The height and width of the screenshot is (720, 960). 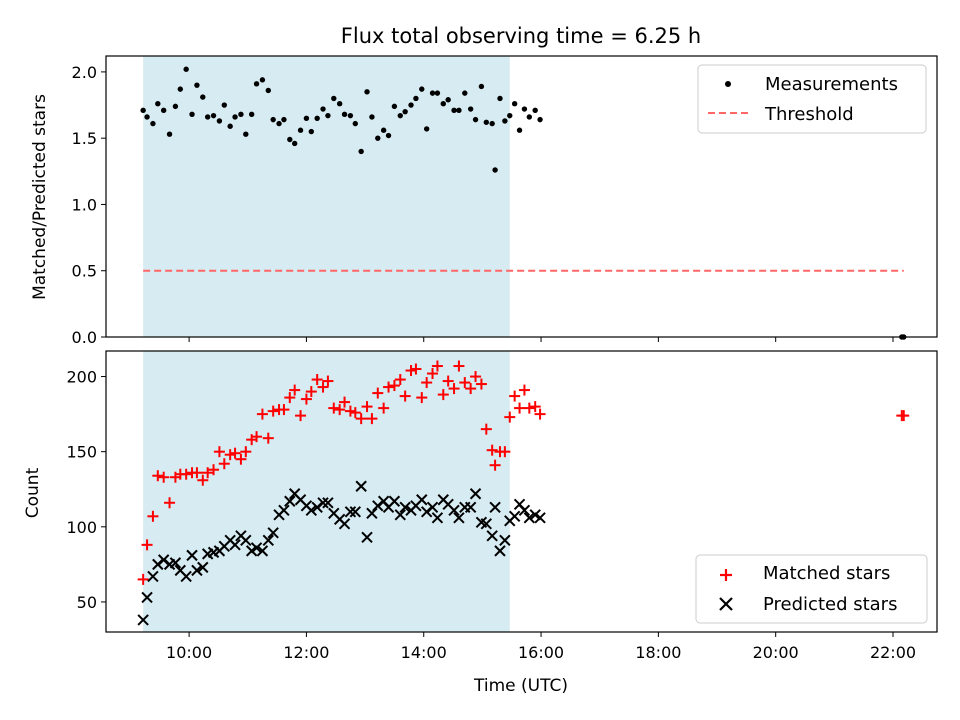 I want to click on legend-measurements-label: Measurements, so click(x=831, y=84).